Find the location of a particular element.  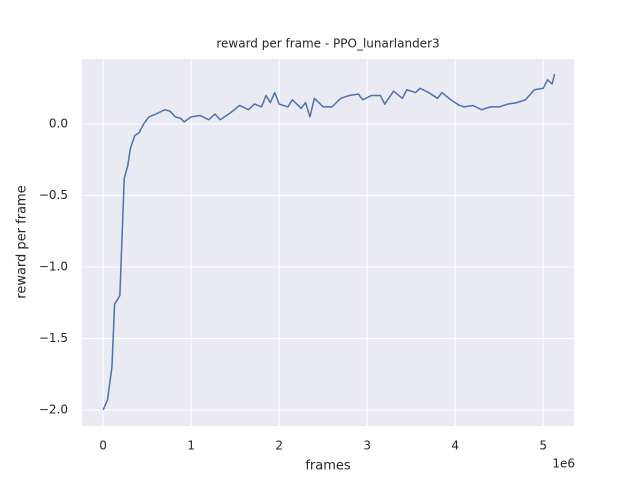

x-tick-label: 2 is located at coordinates (279, 446).